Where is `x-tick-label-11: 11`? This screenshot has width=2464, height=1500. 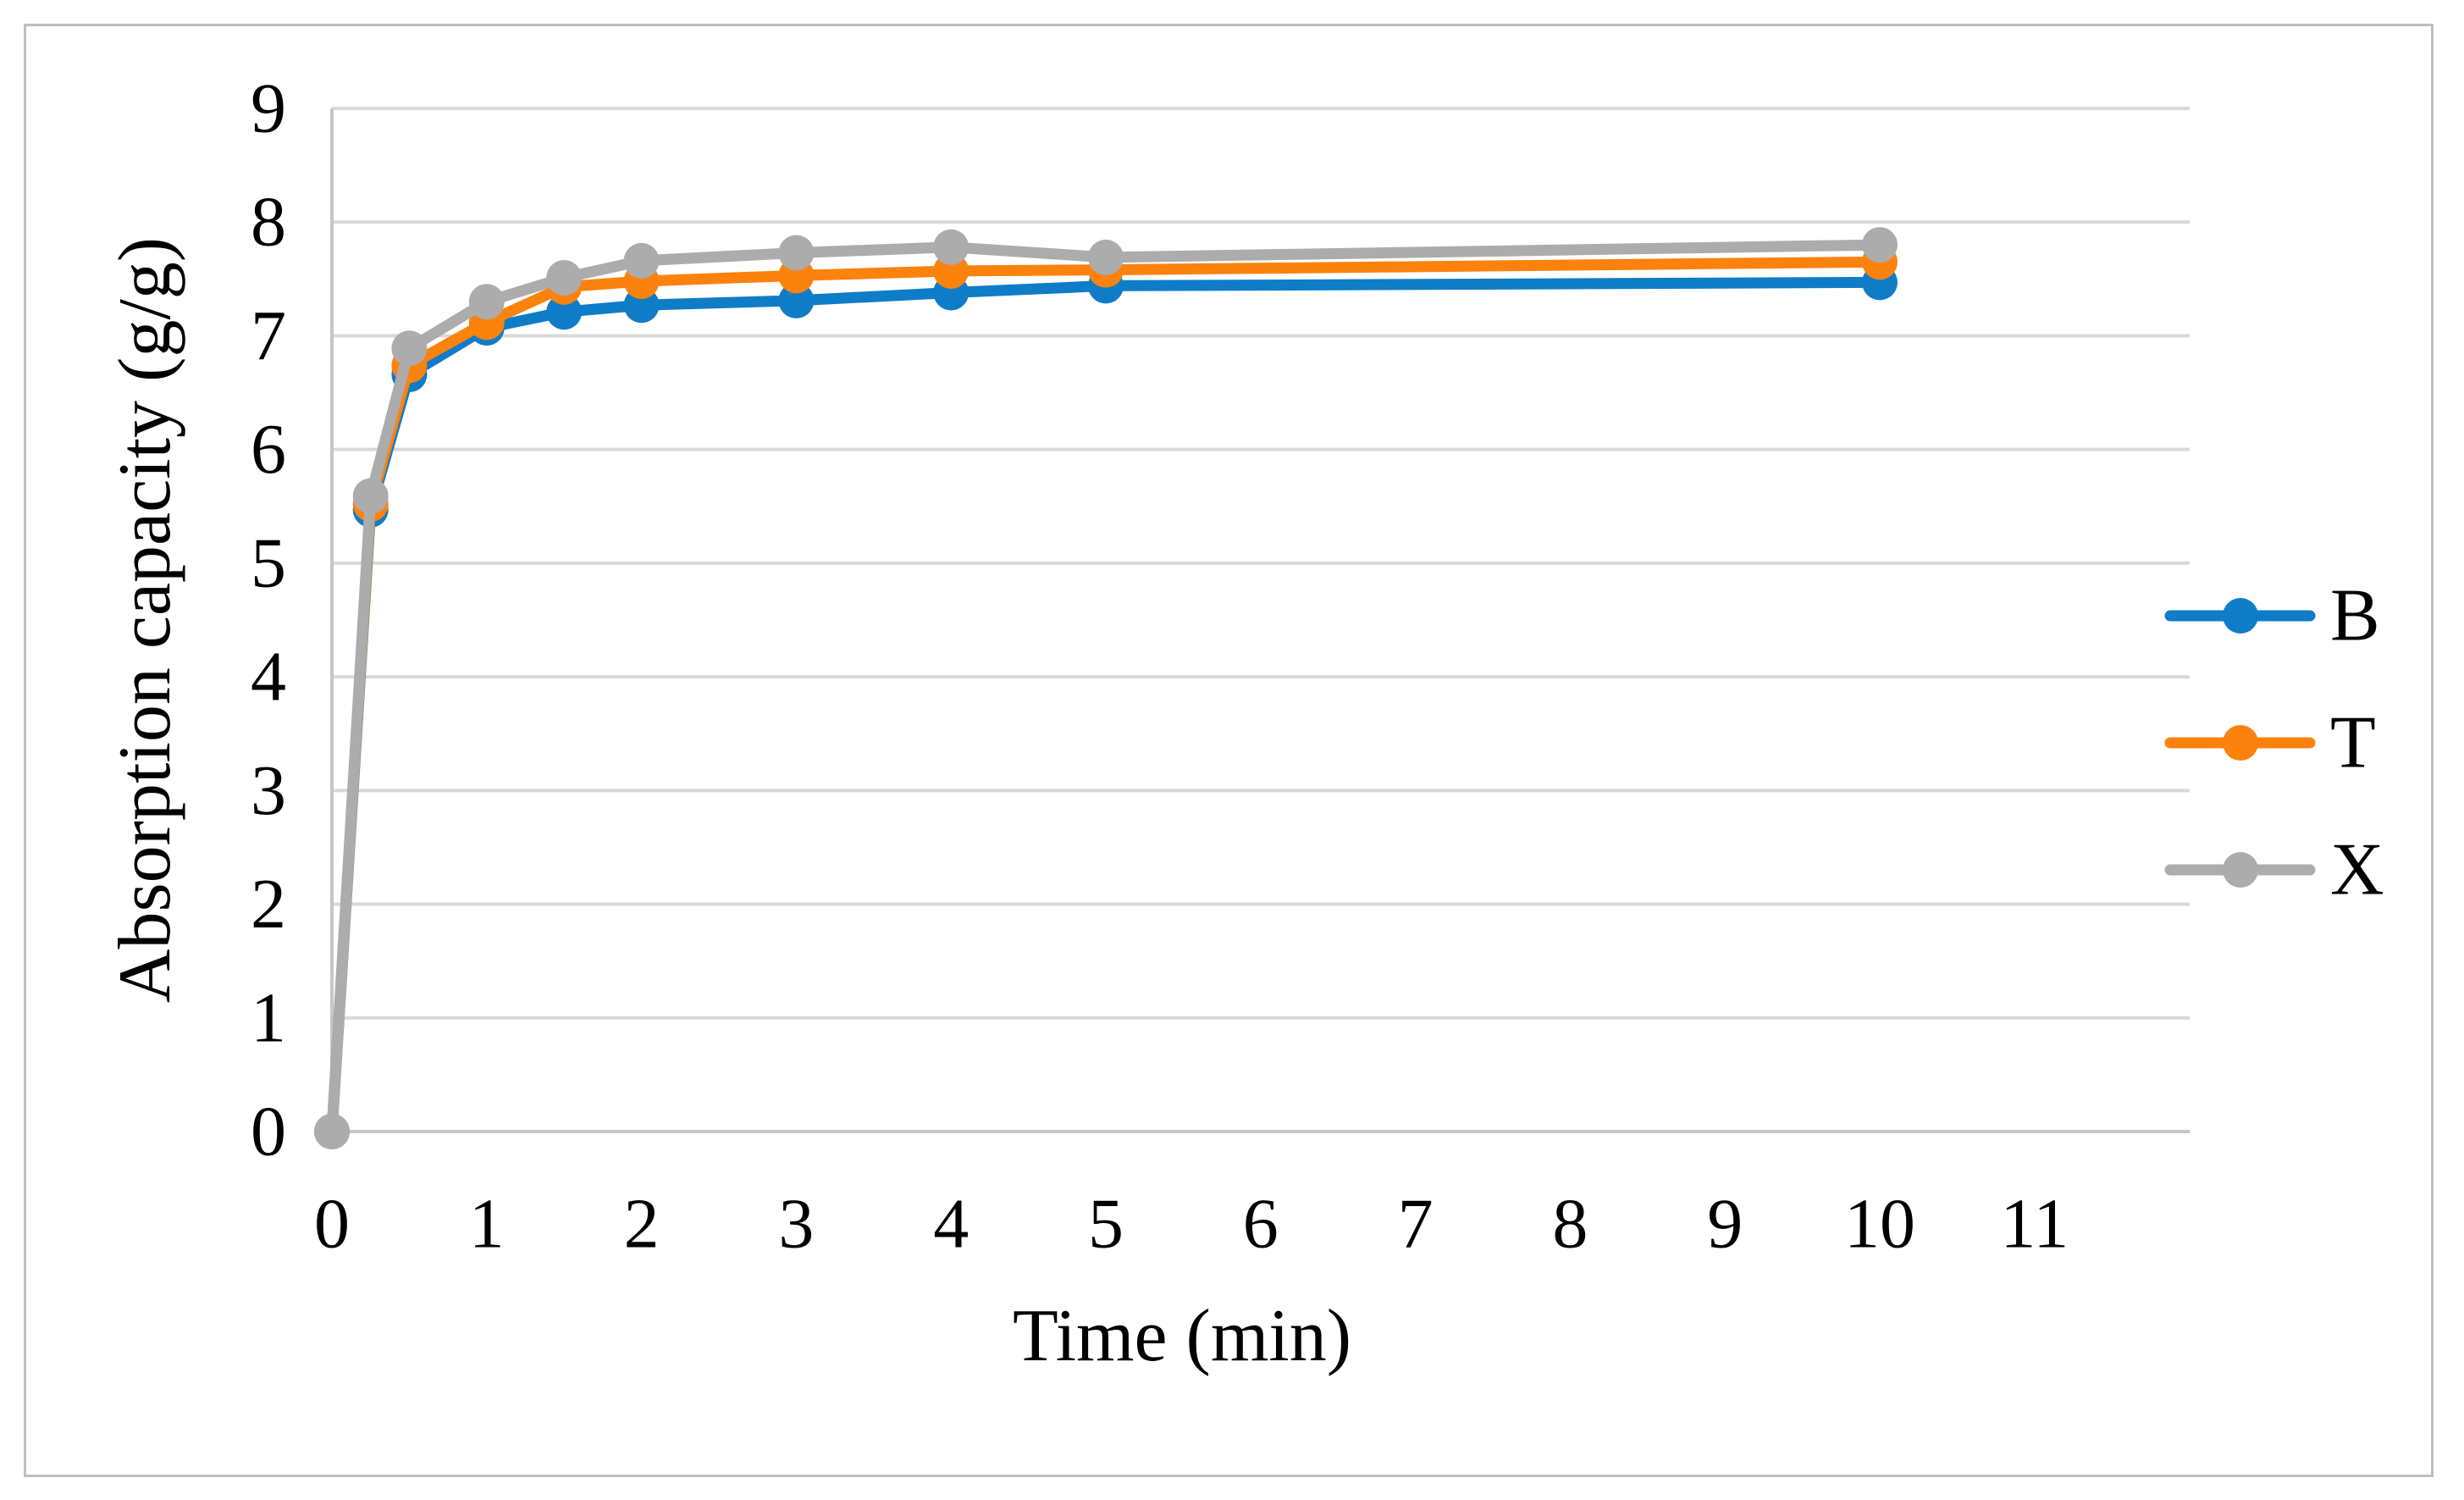 x-tick-label-11: 11 is located at coordinates (2034, 1224).